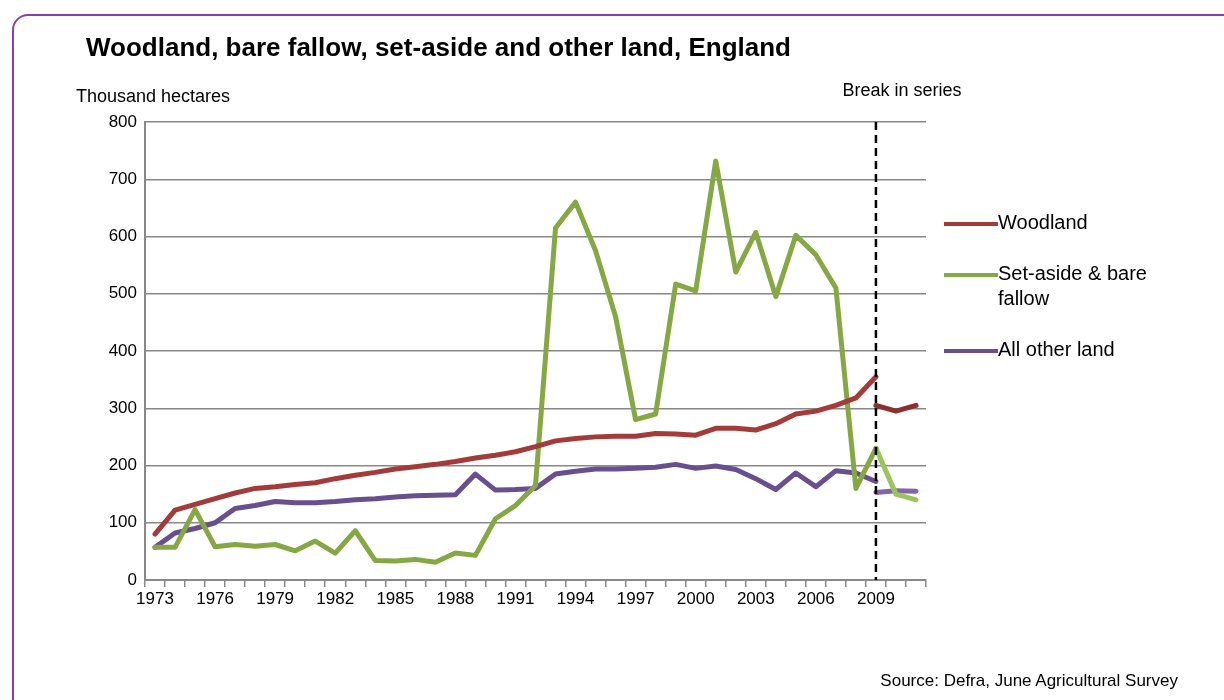 This screenshot has height=700, width=1224. What do you see at coordinates (1029, 681) in the screenshot?
I see `source-note: Source: Defra, June Agricultural Survey` at bounding box center [1029, 681].